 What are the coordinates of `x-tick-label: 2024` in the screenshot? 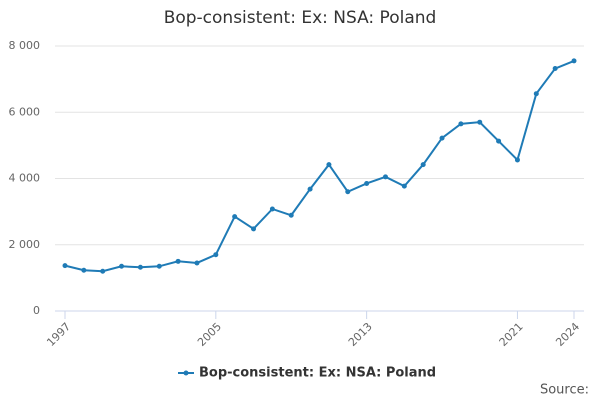 It's located at (567, 334).